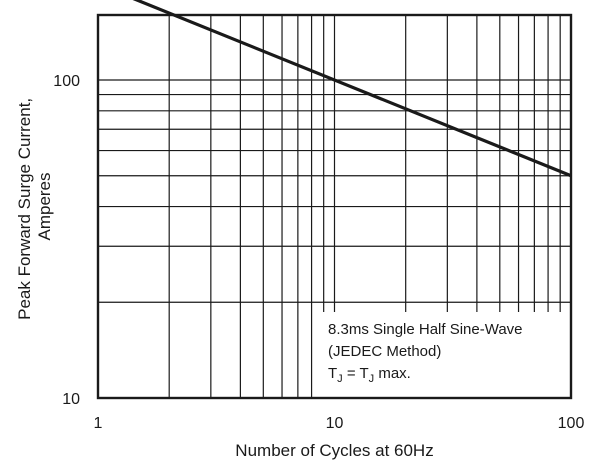 Image resolution: width=599 pixels, height=464 pixels. Describe the element at coordinates (66, 81) in the screenshot. I see `y-tick-label-100: 100` at that location.